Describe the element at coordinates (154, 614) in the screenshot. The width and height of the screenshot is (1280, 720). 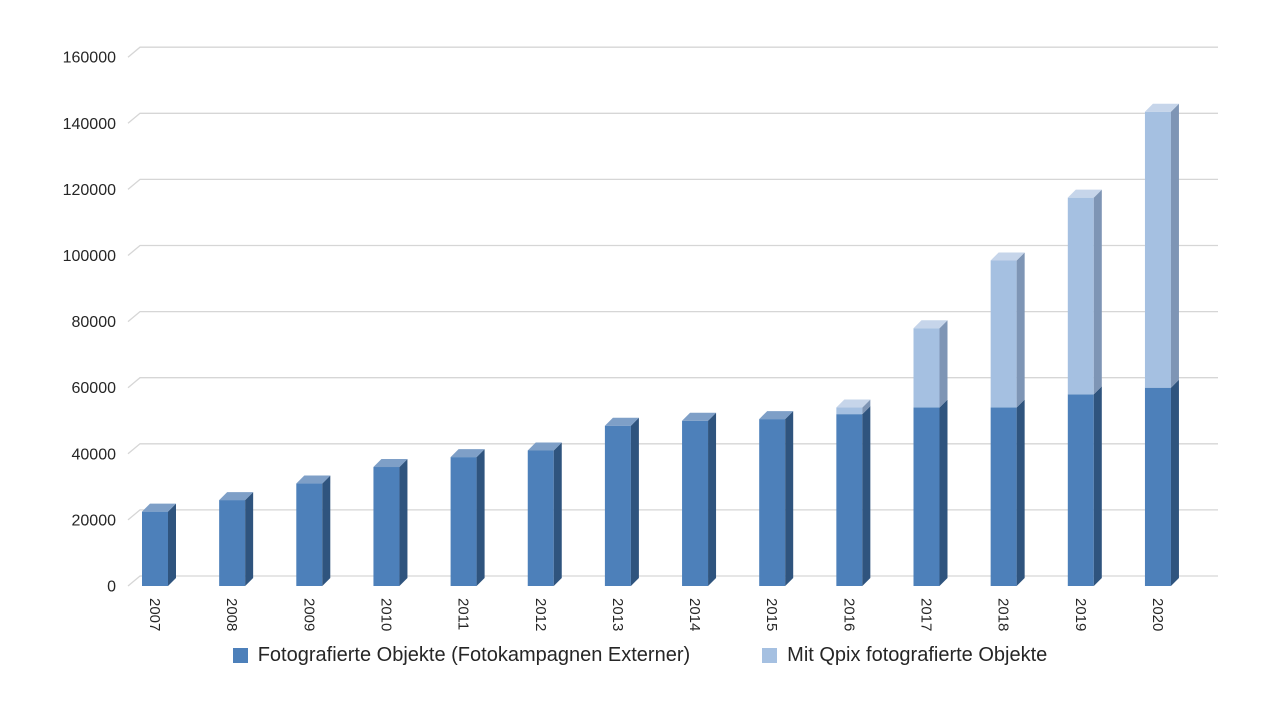
I see `x-tick-label-2007: 2007` at that location.